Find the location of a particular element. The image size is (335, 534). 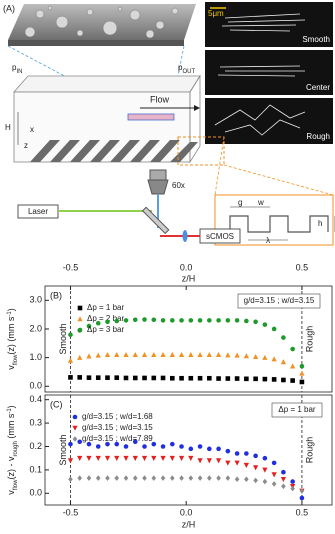

dimension-label: h is located at coordinates (320, 223).